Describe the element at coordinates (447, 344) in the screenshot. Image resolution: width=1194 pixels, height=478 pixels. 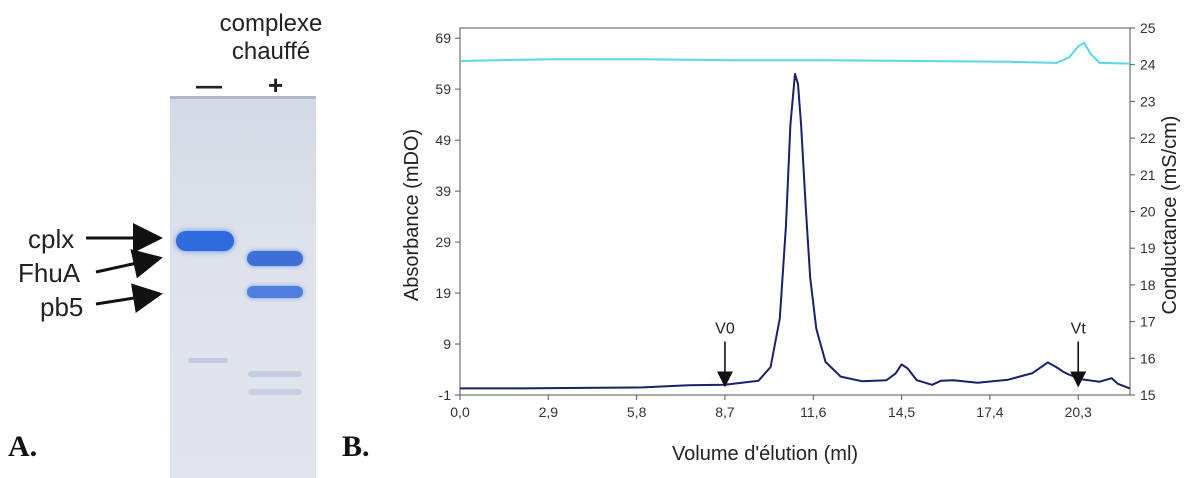
I see `y-tick-label: 9` at that location.